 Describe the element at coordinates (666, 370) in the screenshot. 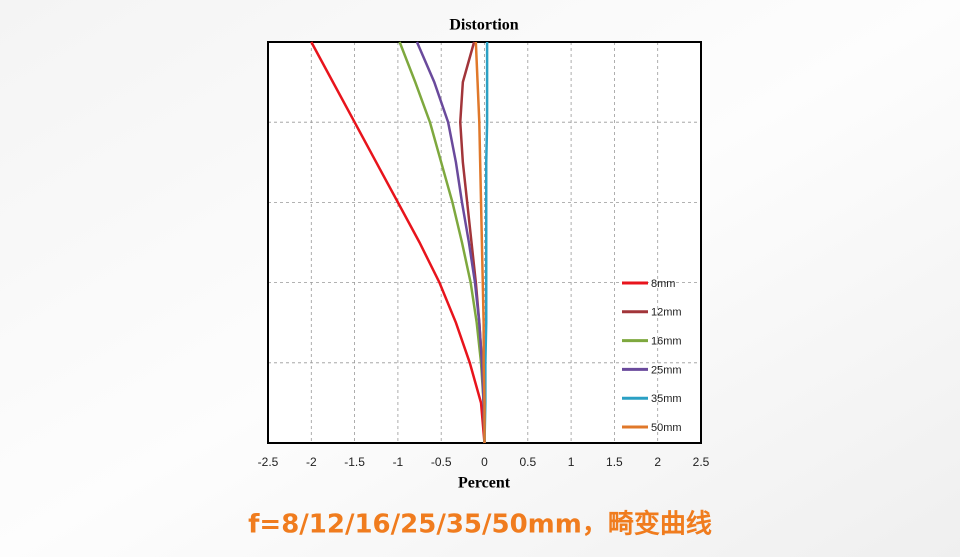

I see `legend-label: 25mm` at that location.